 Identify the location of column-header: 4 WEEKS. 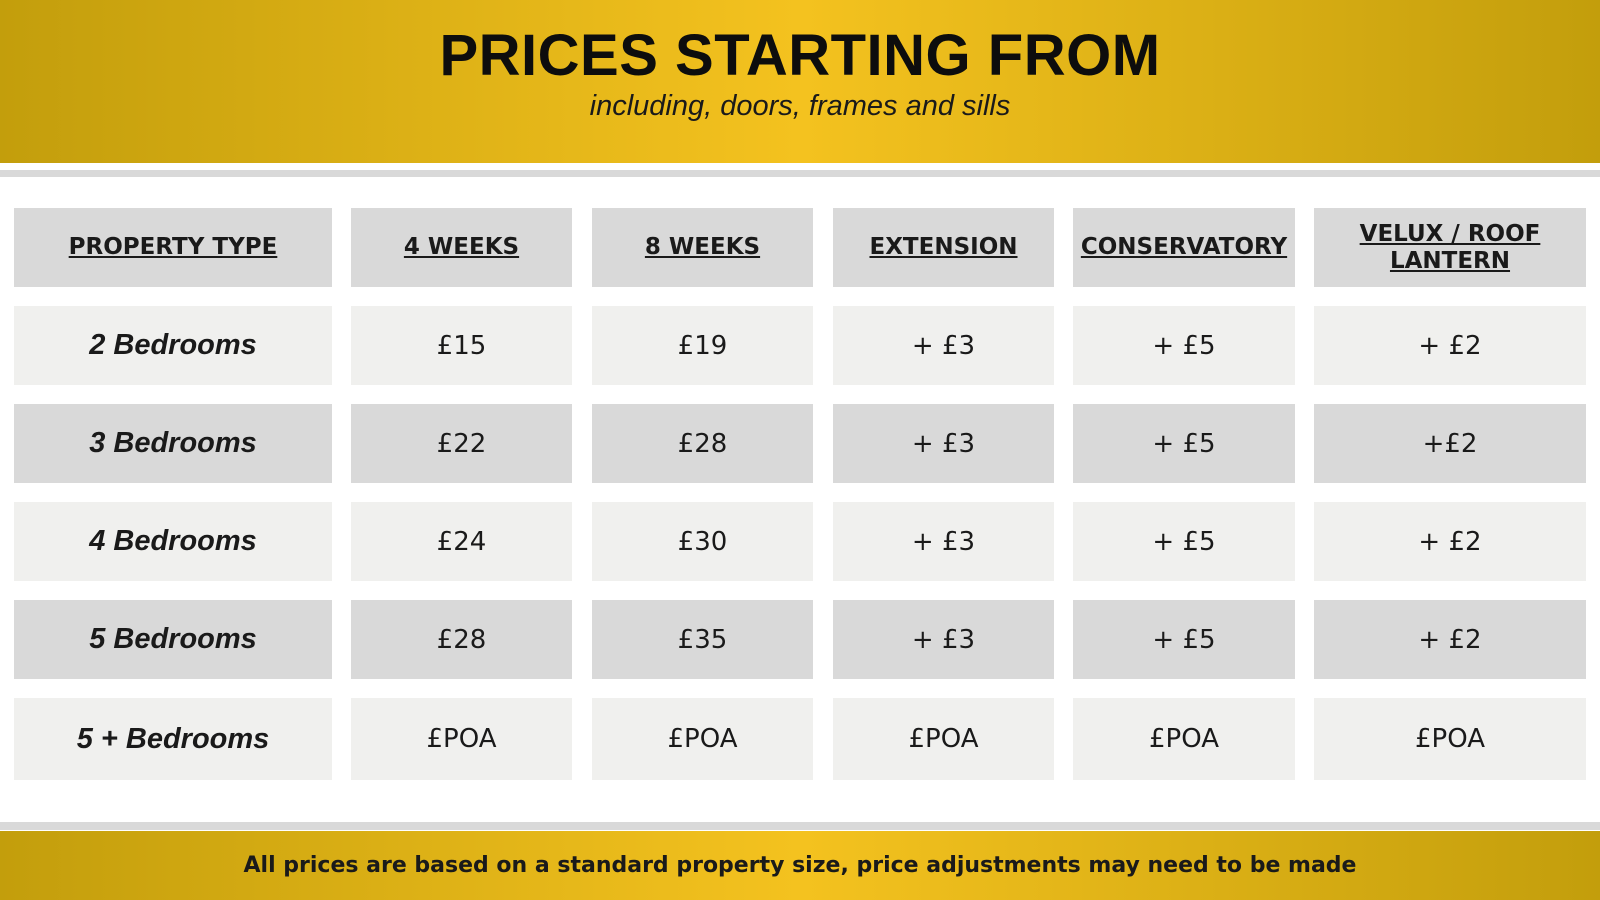
(461, 247).